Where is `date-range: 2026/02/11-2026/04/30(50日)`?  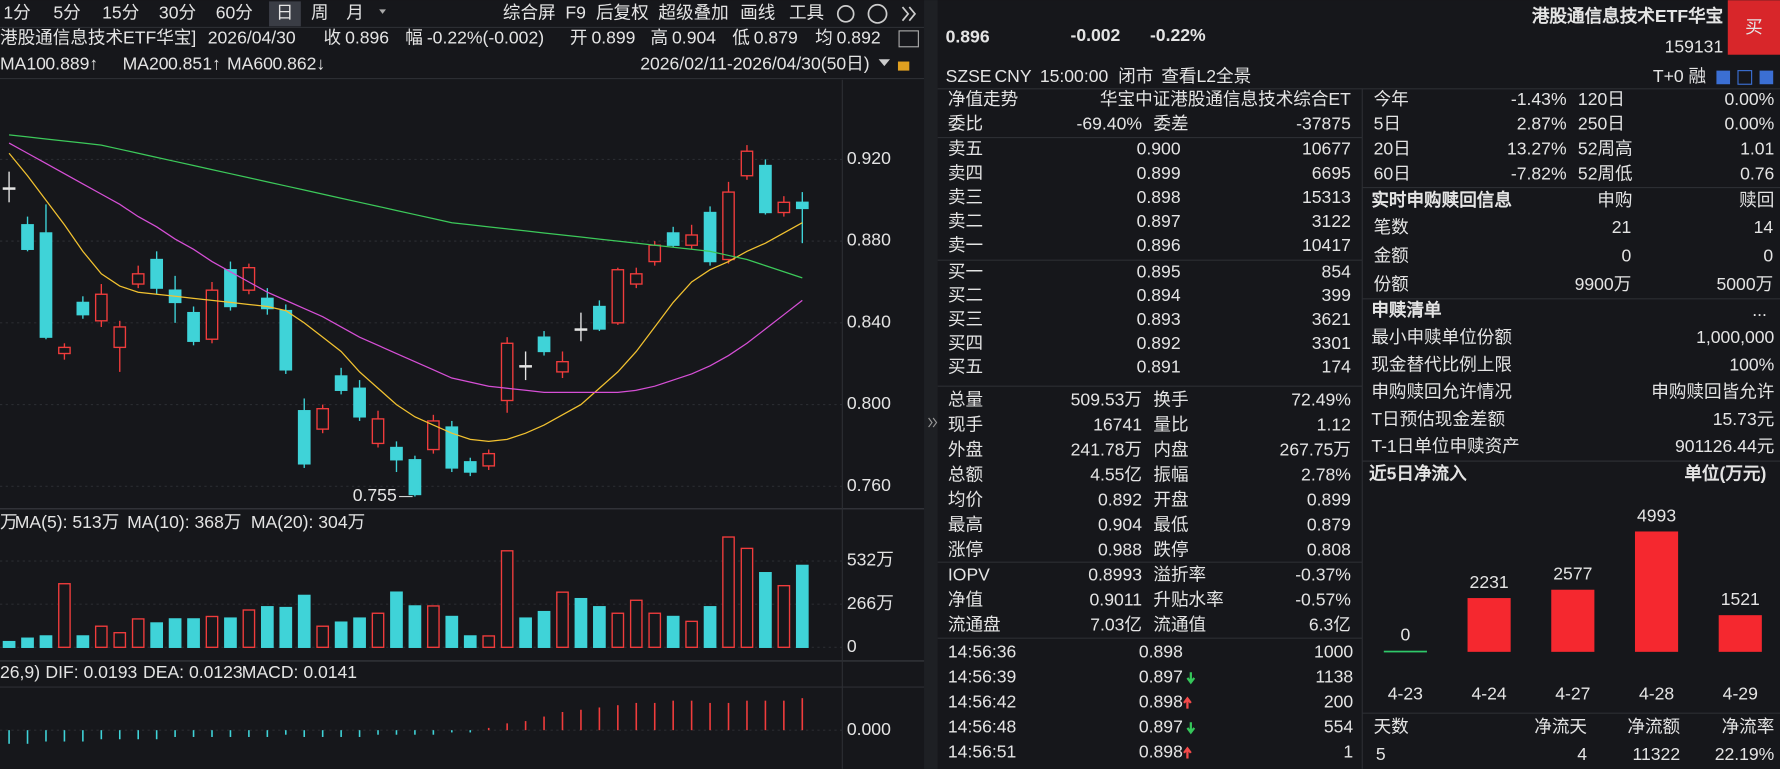 date-range: 2026/02/11-2026/04/30(50日) is located at coordinates (754, 64).